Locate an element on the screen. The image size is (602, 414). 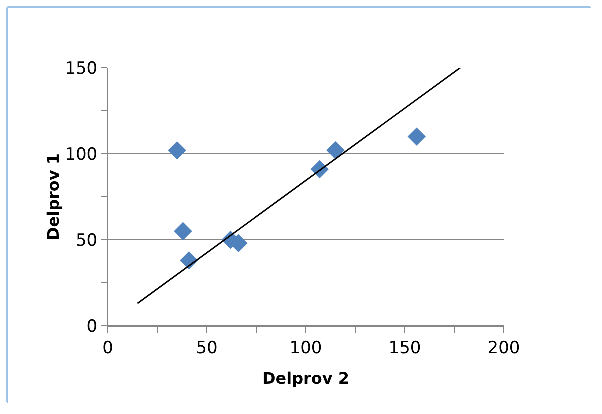
y-tick-label: 150 is located at coordinates (81, 68).